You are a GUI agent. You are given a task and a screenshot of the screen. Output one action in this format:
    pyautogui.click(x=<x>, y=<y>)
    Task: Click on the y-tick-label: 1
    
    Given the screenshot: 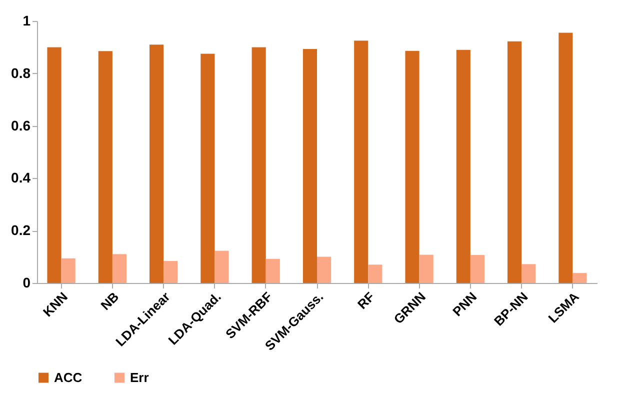 What is the action you would take?
    pyautogui.click(x=26, y=20)
    